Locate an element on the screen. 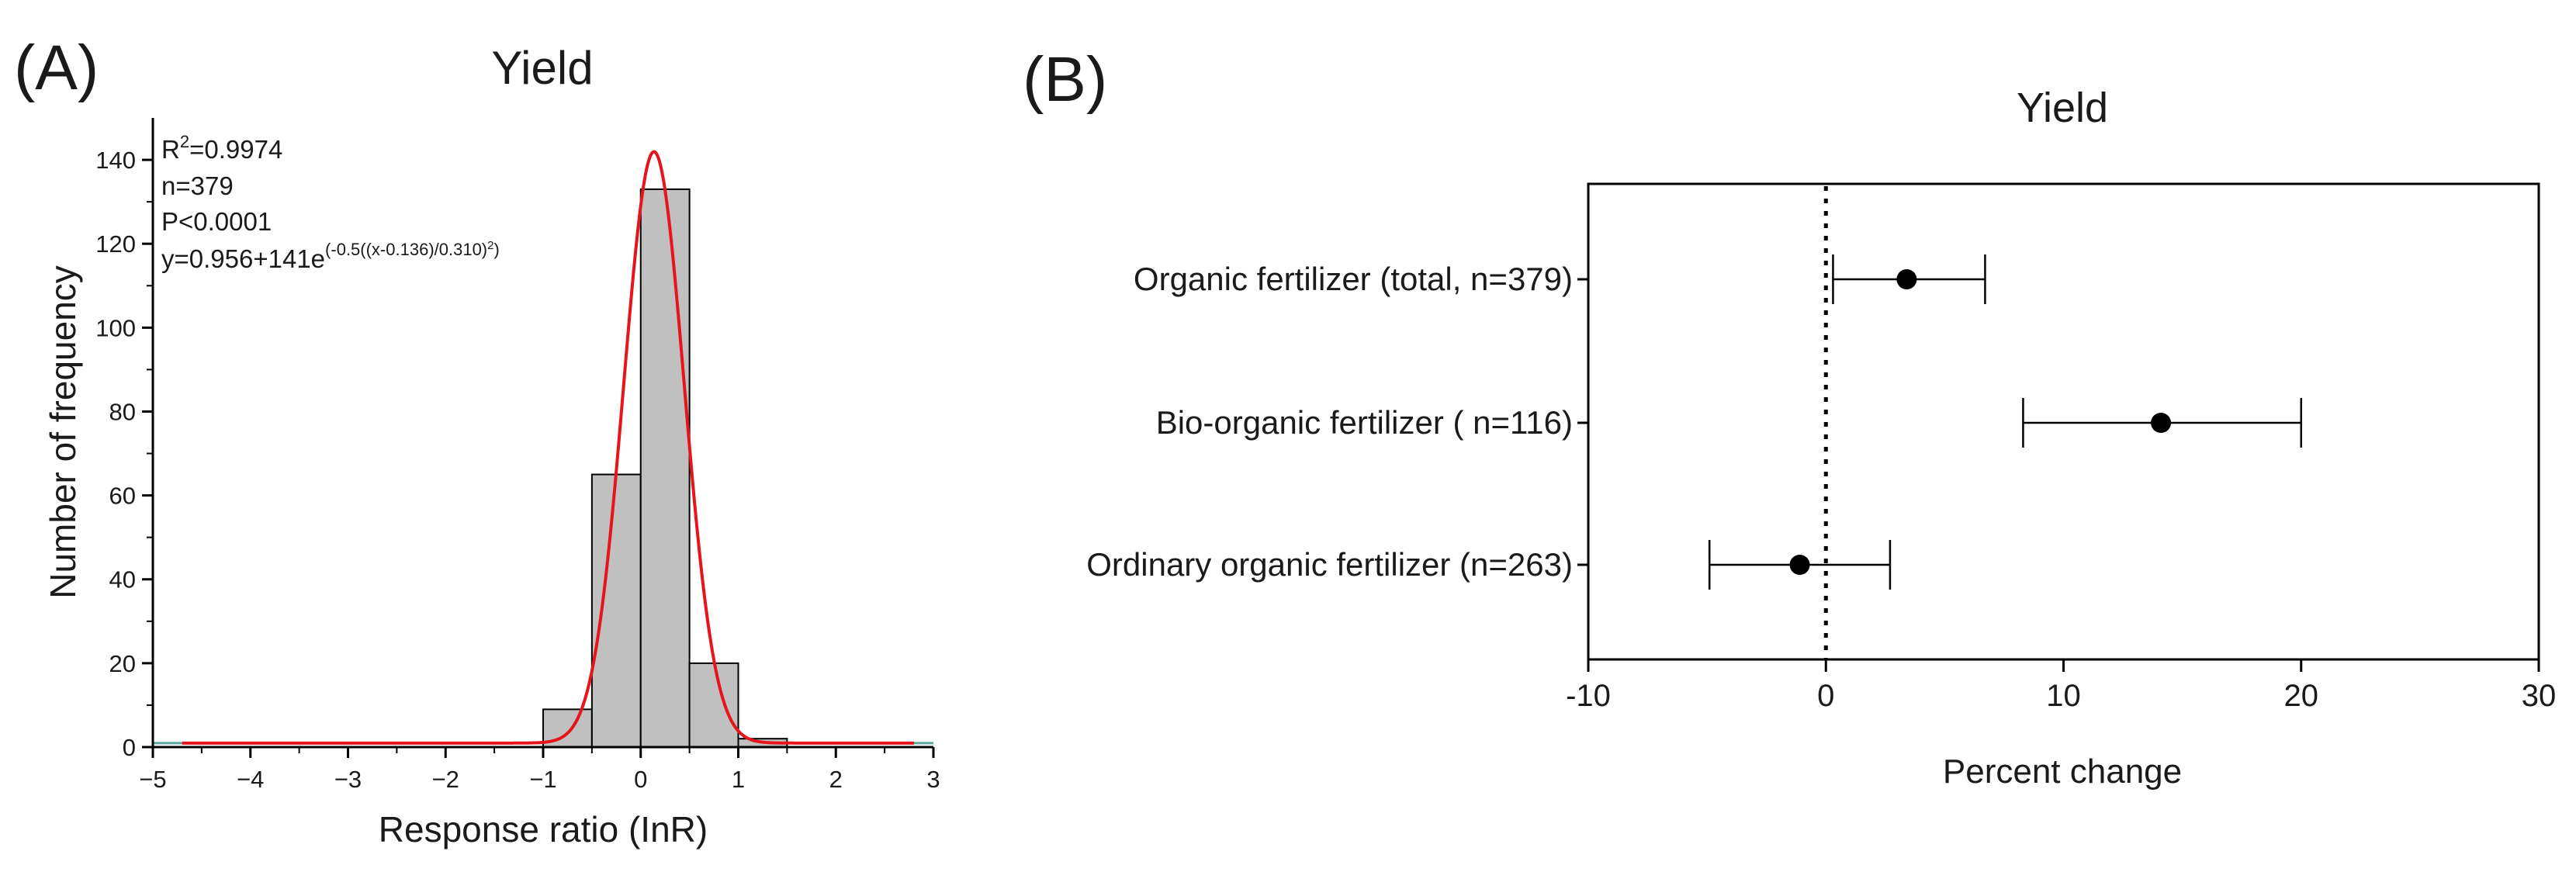 This screenshot has width=2576, height=872. y-tick-label: 120 is located at coordinates (115, 244).